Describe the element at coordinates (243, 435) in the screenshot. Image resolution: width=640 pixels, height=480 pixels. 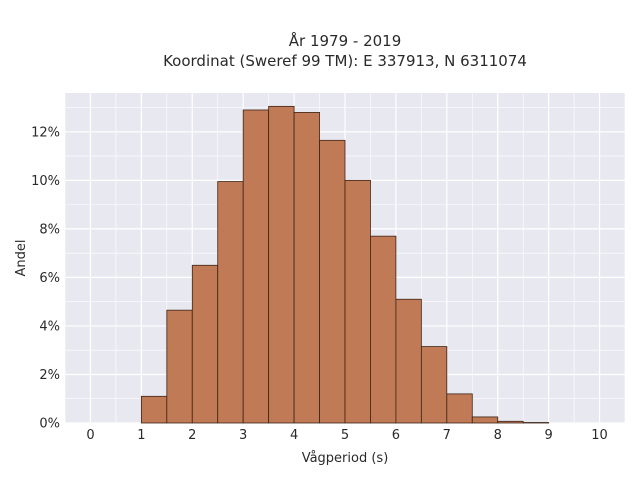
I see `x-tick-label: 3` at that location.